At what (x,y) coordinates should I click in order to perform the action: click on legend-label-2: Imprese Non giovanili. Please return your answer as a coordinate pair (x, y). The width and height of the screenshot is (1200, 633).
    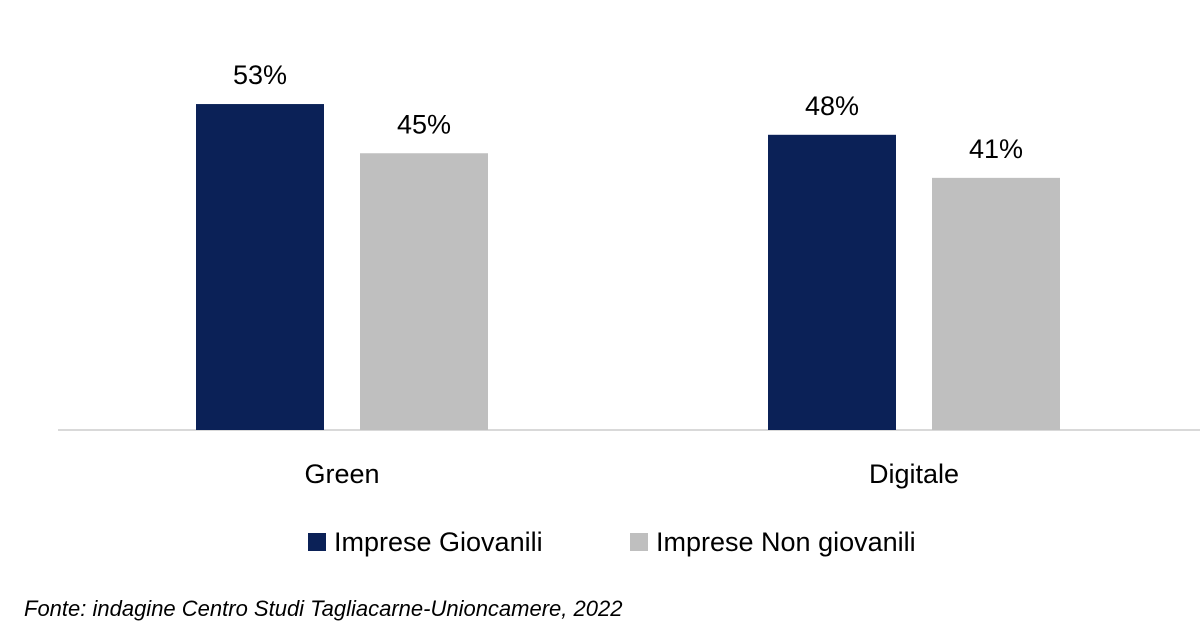
    Looking at the image, I should click on (786, 542).